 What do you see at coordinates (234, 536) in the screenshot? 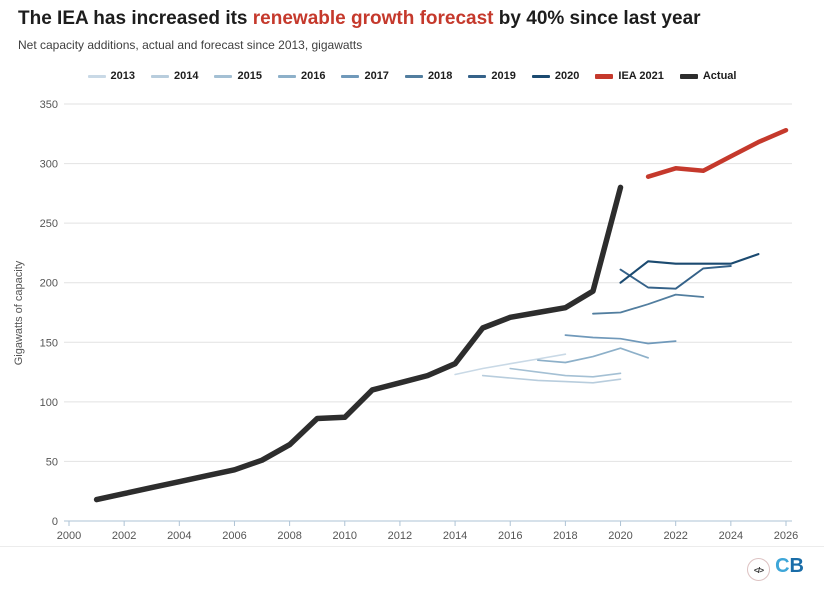
I see `x-tick-label: 2006` at bounding box center [234, 536].